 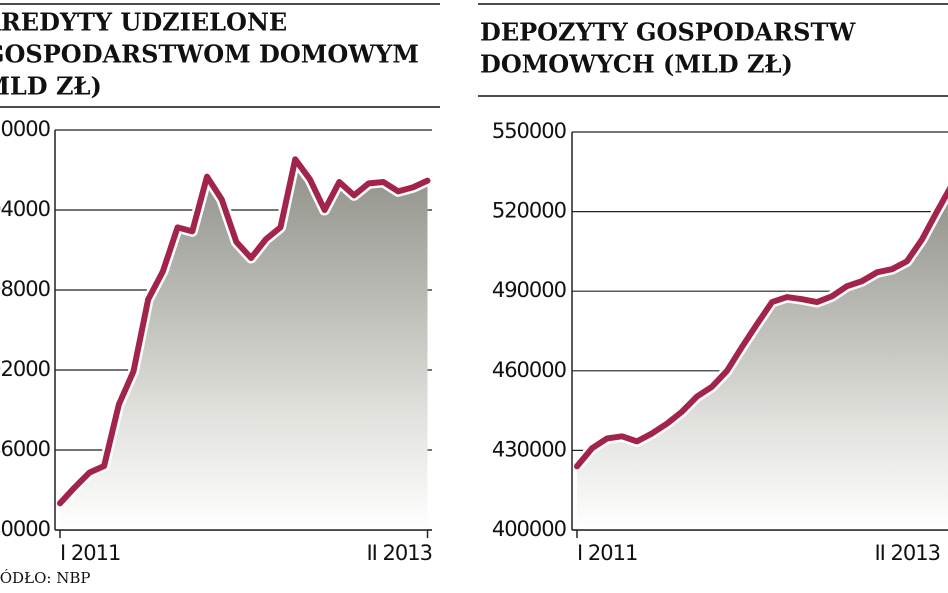 I want to click on chart-title: KREDYTY UDZIELONE, so click(x=143, y=22).